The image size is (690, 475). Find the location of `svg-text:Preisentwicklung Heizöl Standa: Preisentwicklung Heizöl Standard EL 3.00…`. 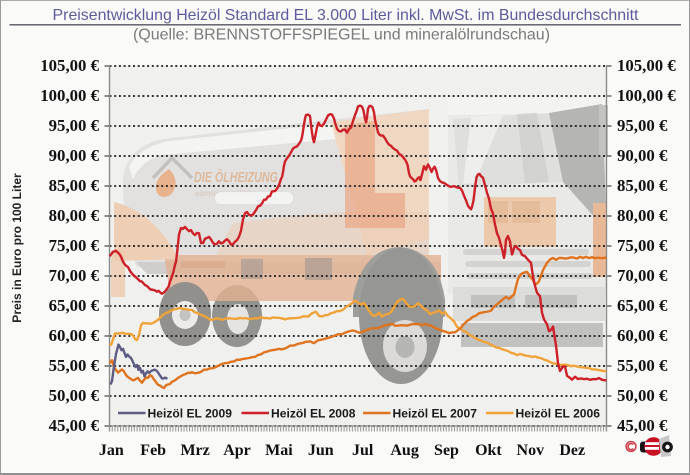

svg-text:Preisentwicklung Heizöl Standa: Preisentwicklung Heizöl Standard EL 3.00… is located at coordinates (346, 15).